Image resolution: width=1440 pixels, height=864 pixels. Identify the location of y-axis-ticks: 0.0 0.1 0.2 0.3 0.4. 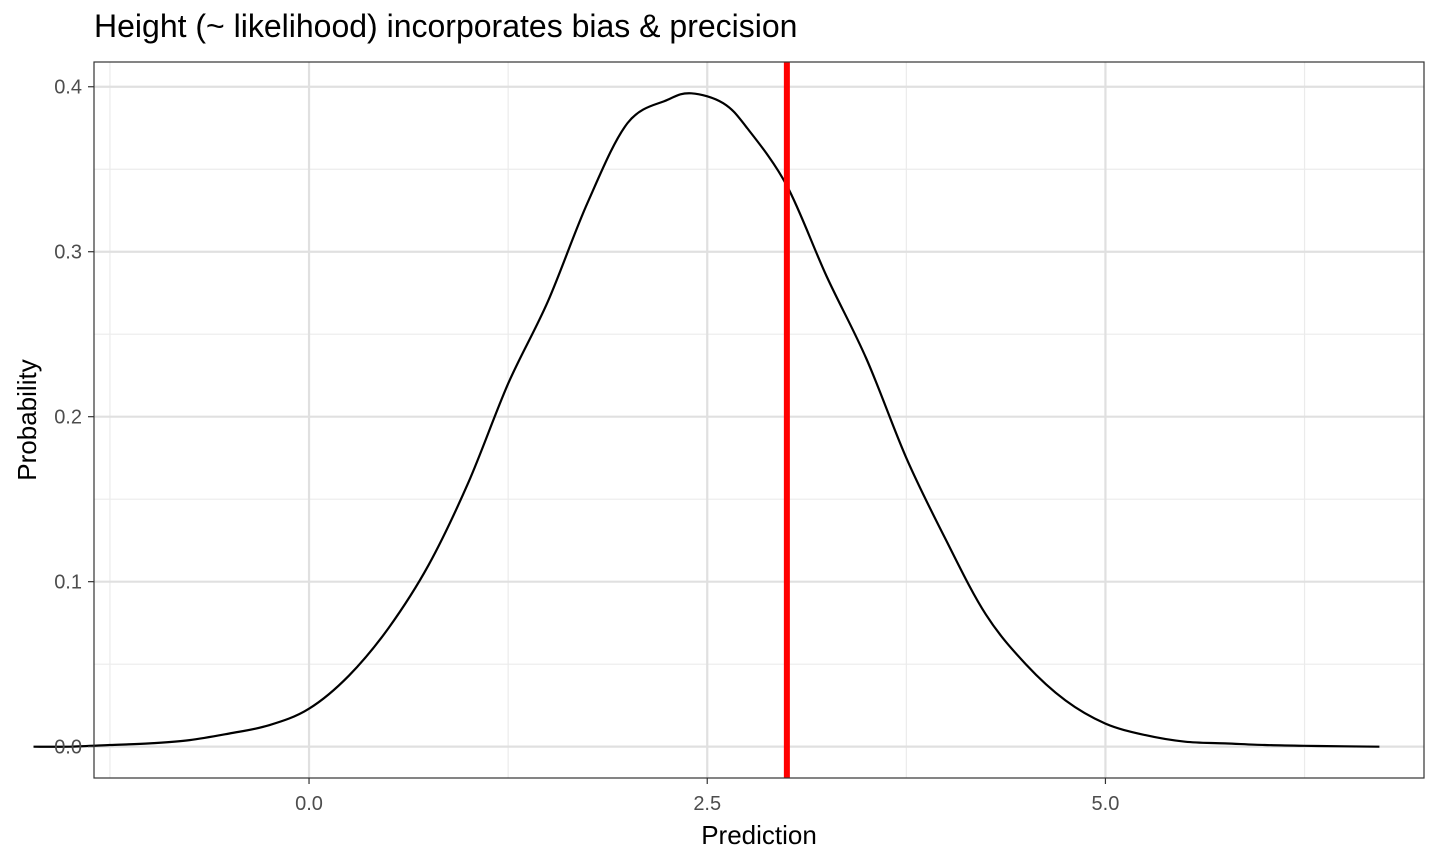
(74, 418).